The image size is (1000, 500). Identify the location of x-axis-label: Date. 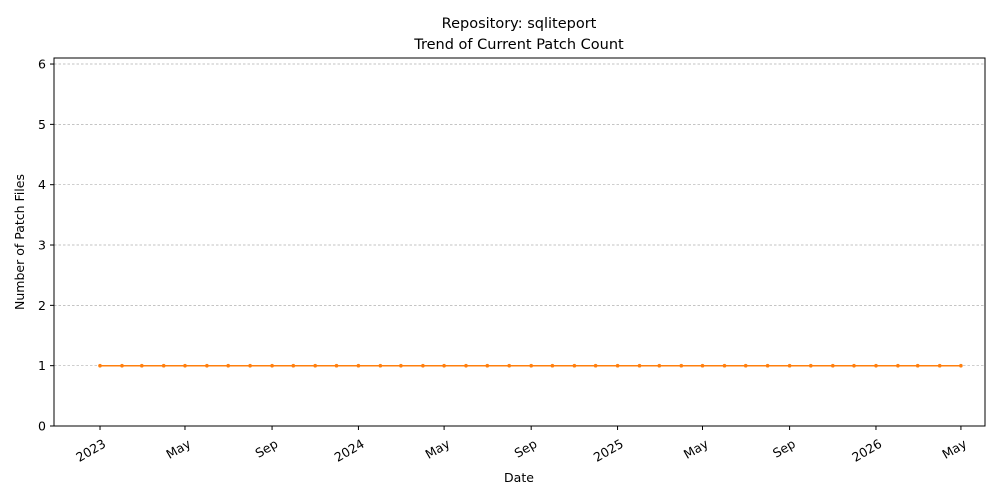
(519, 477).